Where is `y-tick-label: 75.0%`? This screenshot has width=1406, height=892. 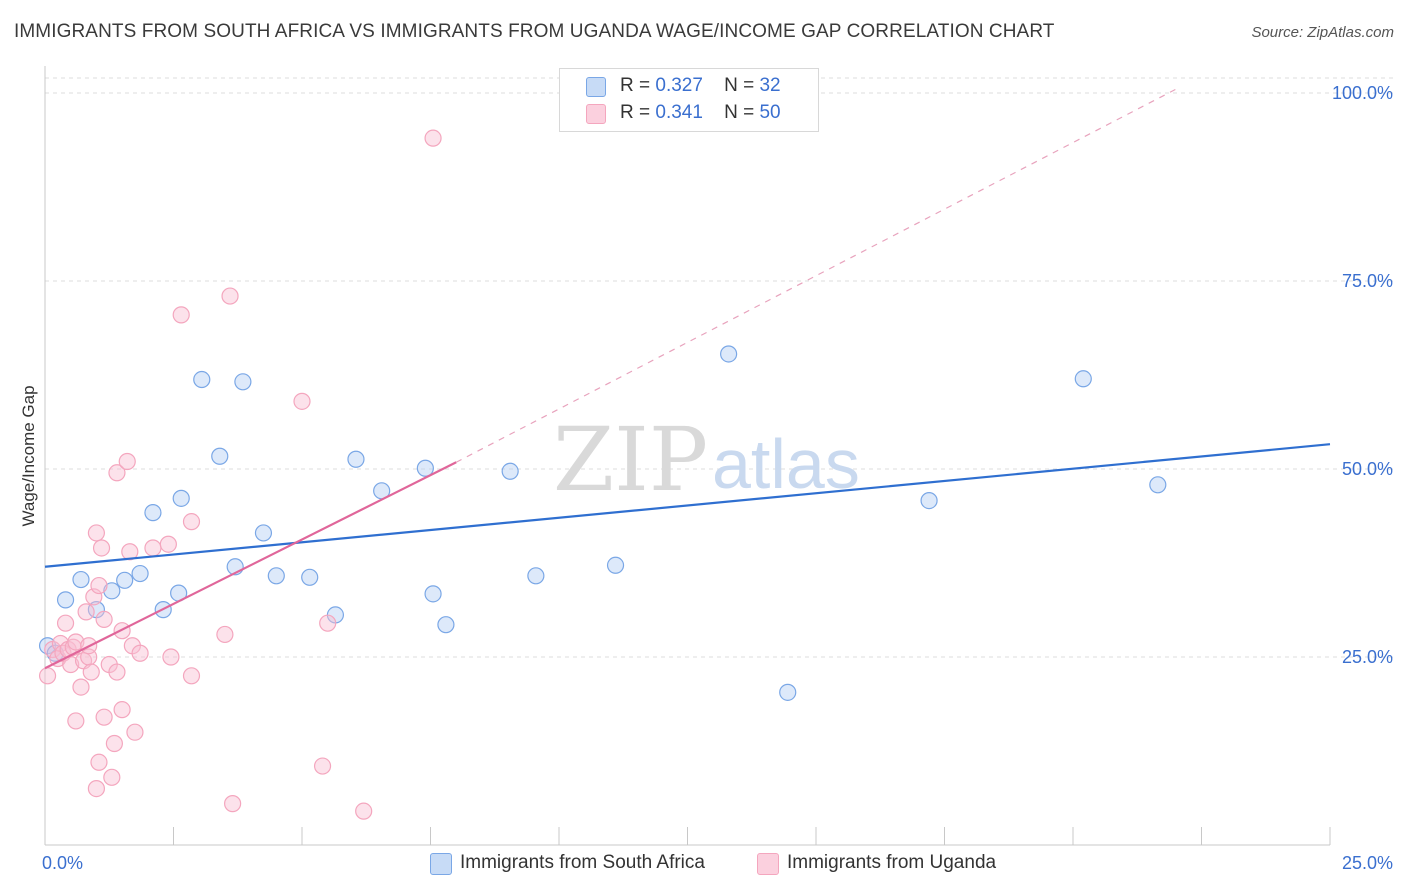 y-tick-label: 75.0% is located at coordinates (1367, 281).